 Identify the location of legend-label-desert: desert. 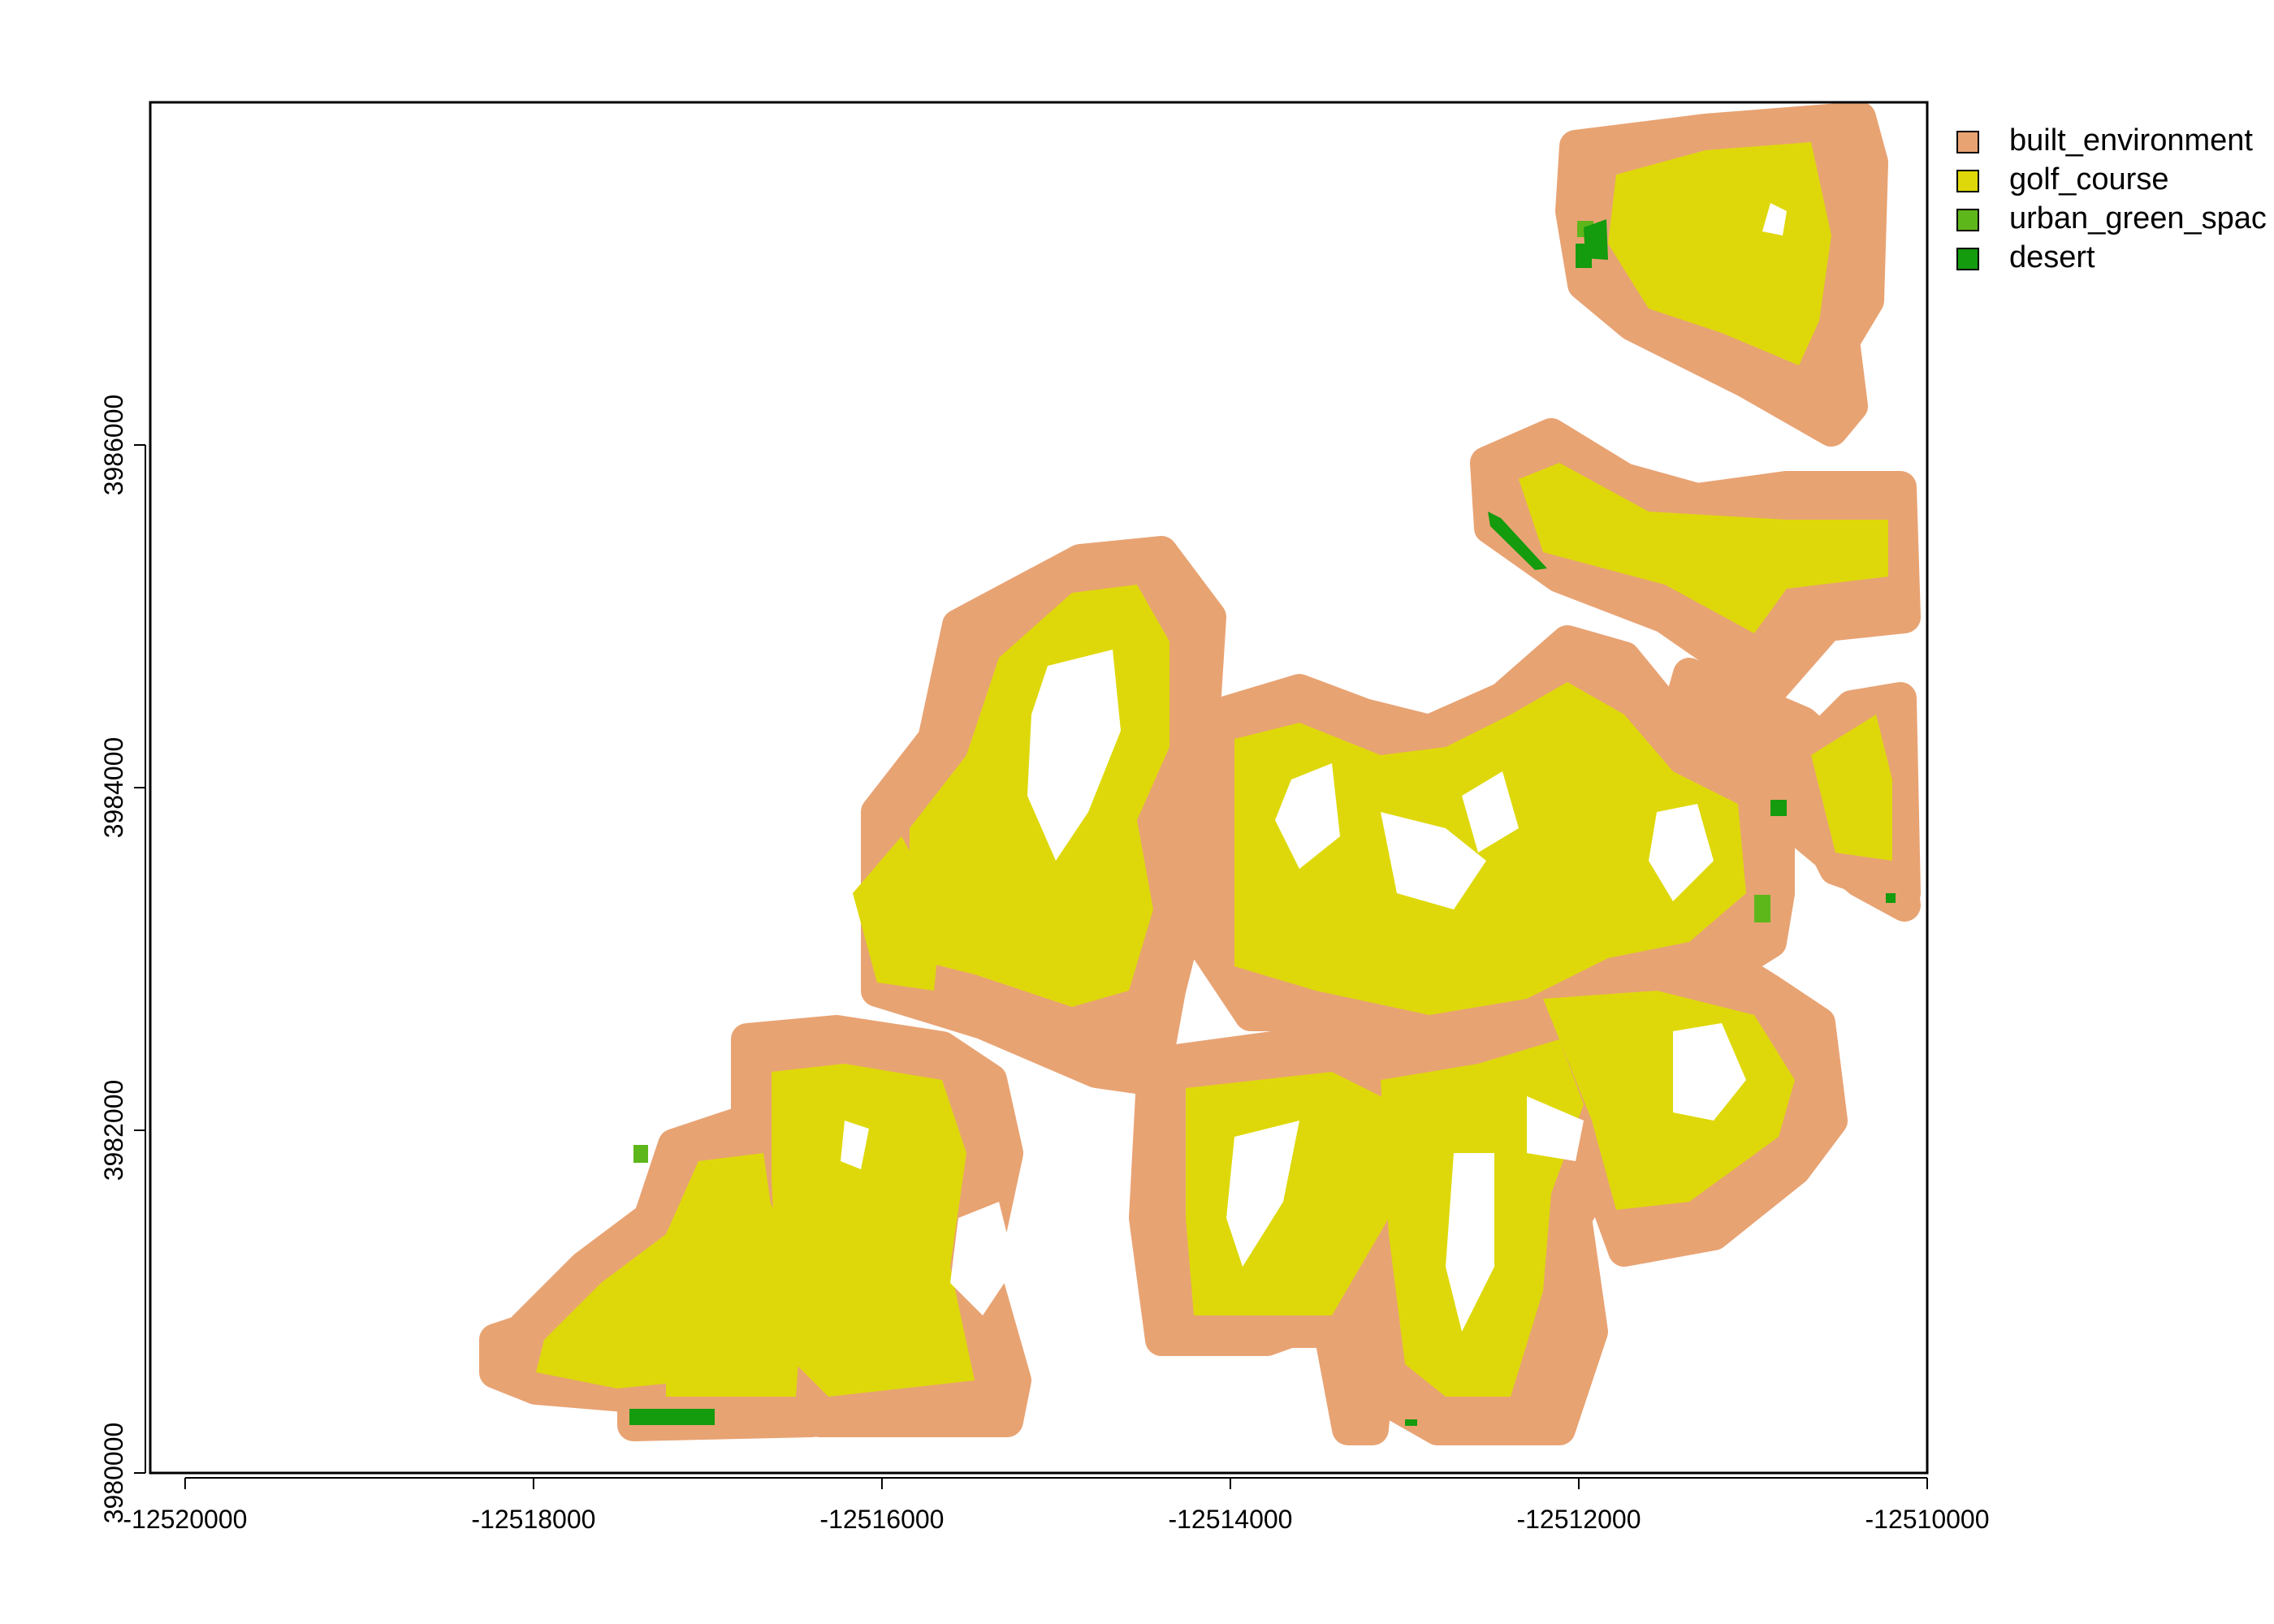
(2052, 257).